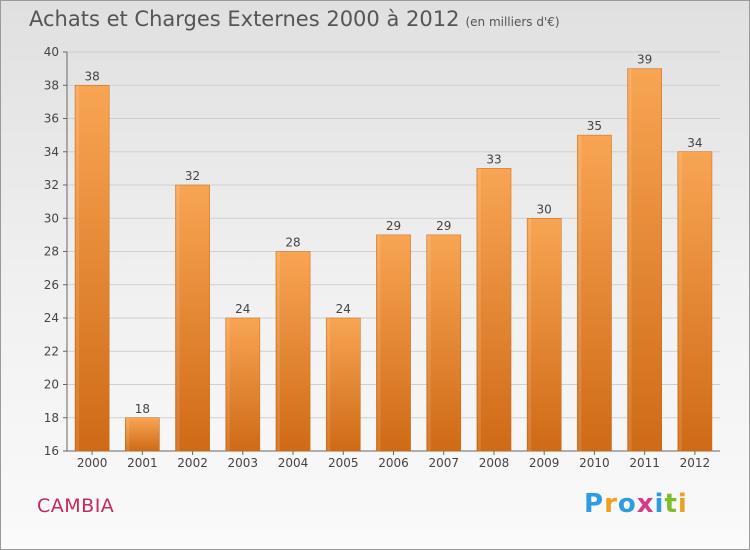  What do you see at coordinates (92, 463) in the screenshot?
I see `x-tick-label-2000: 2000` at bounding box center [92, 463].